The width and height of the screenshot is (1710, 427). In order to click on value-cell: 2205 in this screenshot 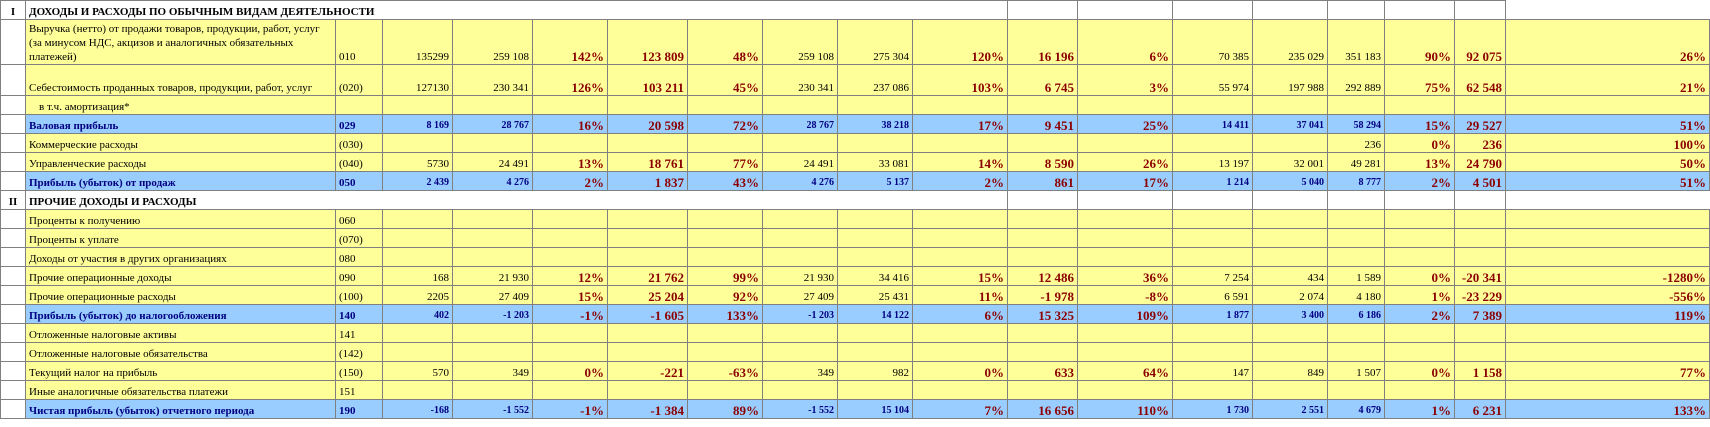, I will do `click(417, 295)`.